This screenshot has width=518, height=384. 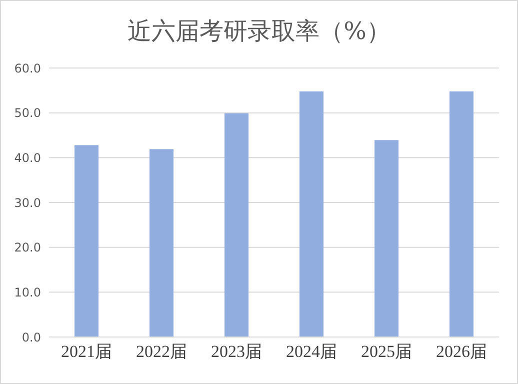 I want to click on x-tick-label: 2025届, so click(x=386, y=352).